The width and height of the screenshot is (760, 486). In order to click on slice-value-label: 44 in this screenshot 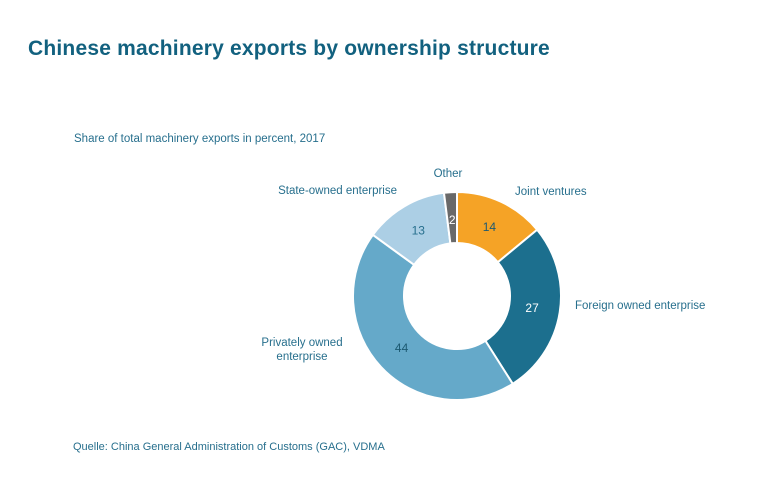, I will do `click(402, 348)`.